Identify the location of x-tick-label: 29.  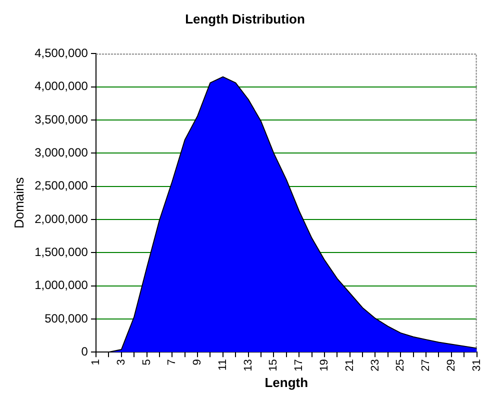
(451, 365).